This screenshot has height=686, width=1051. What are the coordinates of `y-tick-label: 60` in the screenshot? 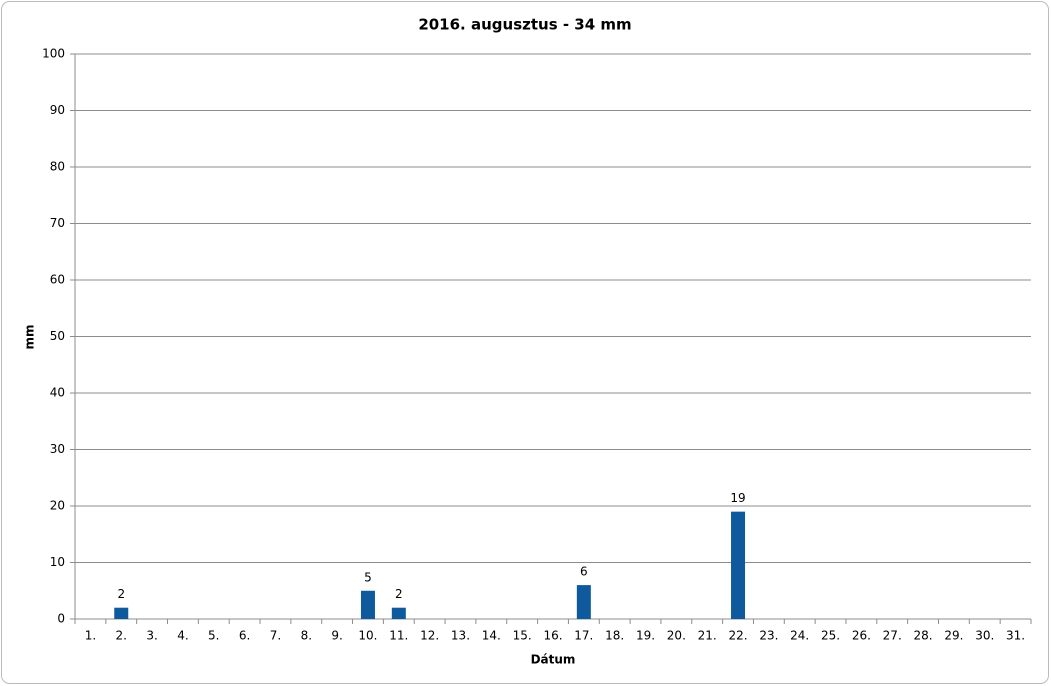 It's located at (57, 280).